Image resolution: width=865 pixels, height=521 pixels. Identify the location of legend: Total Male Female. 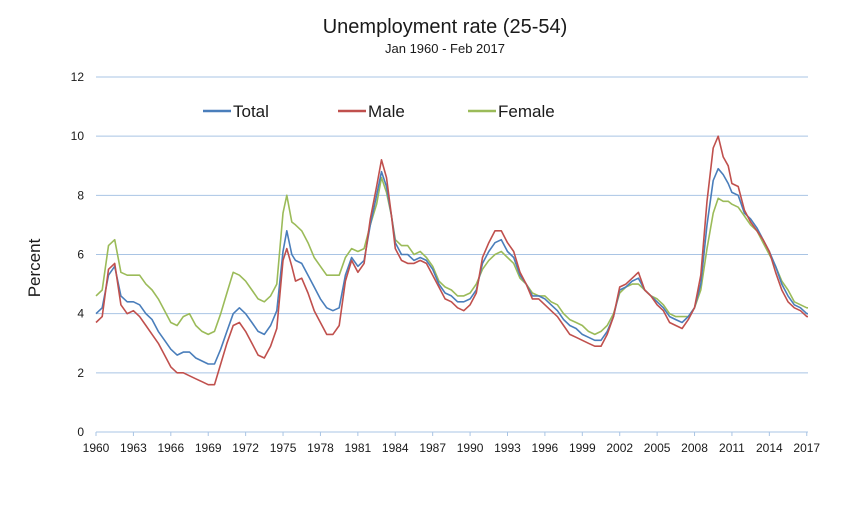
(379, 111).